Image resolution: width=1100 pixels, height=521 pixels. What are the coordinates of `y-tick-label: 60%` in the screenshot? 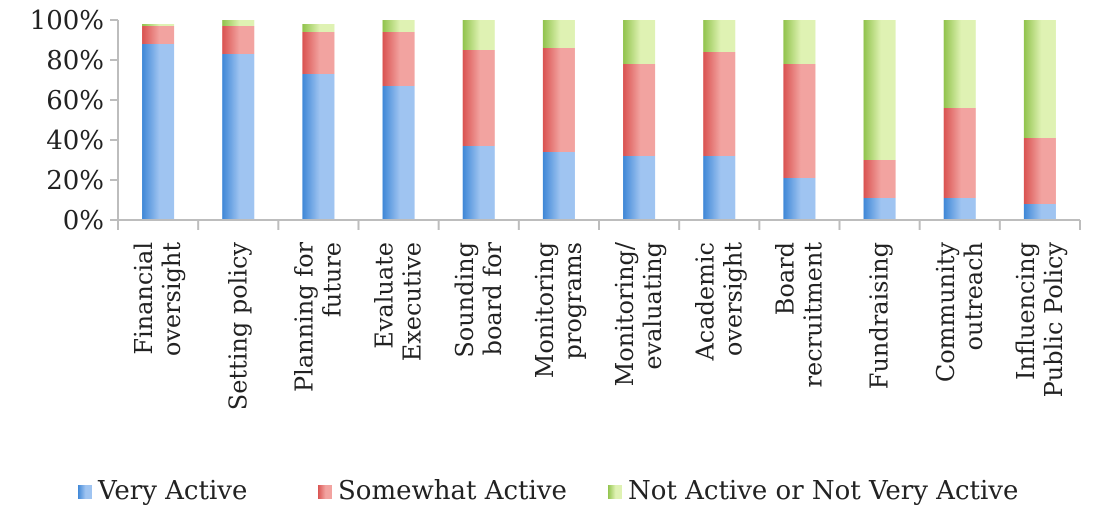 It's located at (75, 101).